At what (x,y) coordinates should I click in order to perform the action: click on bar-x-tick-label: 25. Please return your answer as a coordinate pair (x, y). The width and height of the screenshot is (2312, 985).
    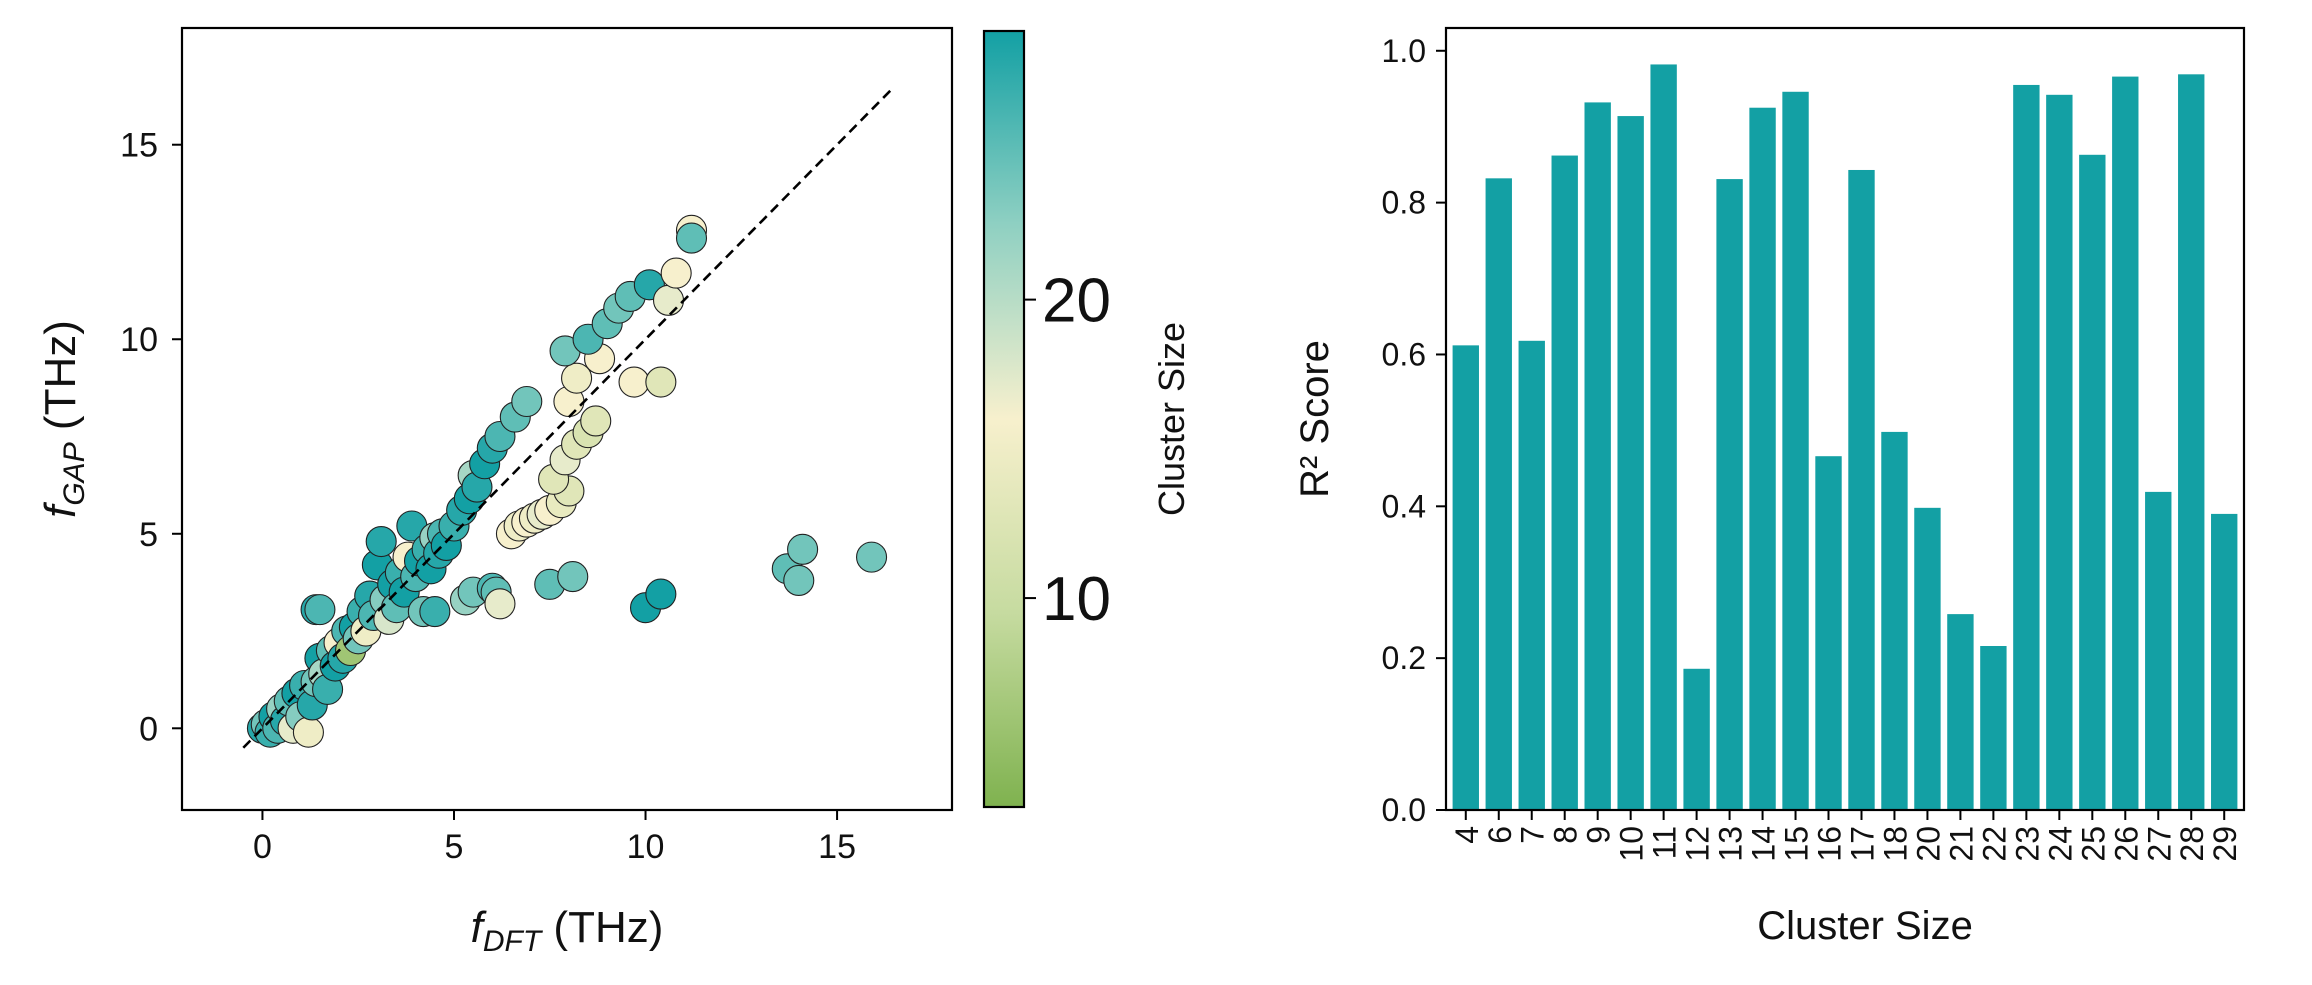
    Looking at the image, I should click on (2093, 844).